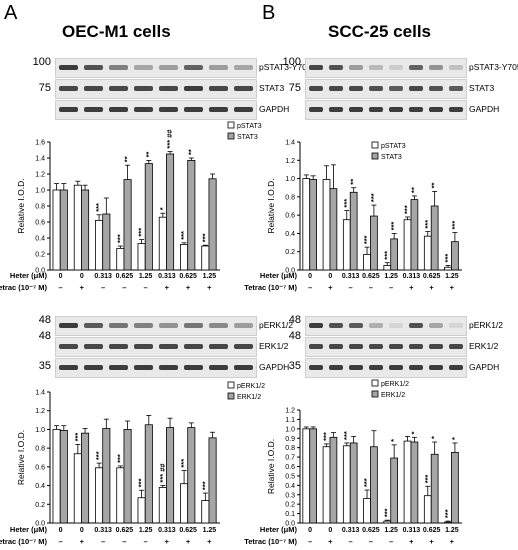 The image size is (518, 550). I want to click on significance-marker: *** ##, so click(162, 473).